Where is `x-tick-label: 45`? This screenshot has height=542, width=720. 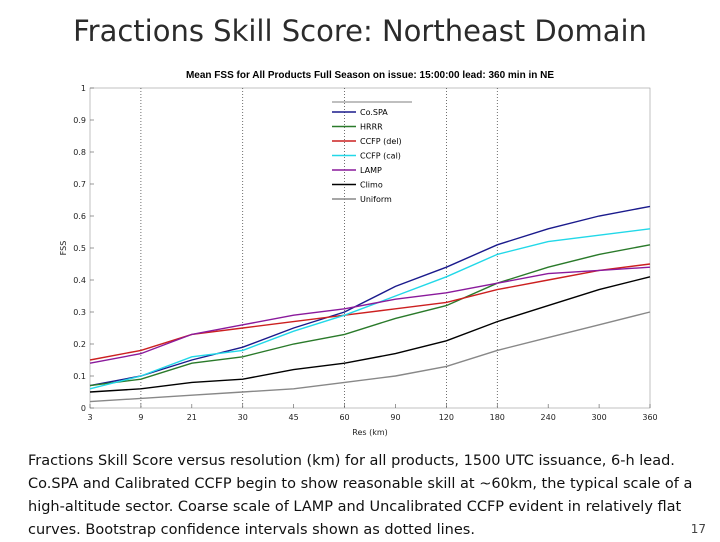 x-tick-label: 45 is located at coordinates (294, 417).